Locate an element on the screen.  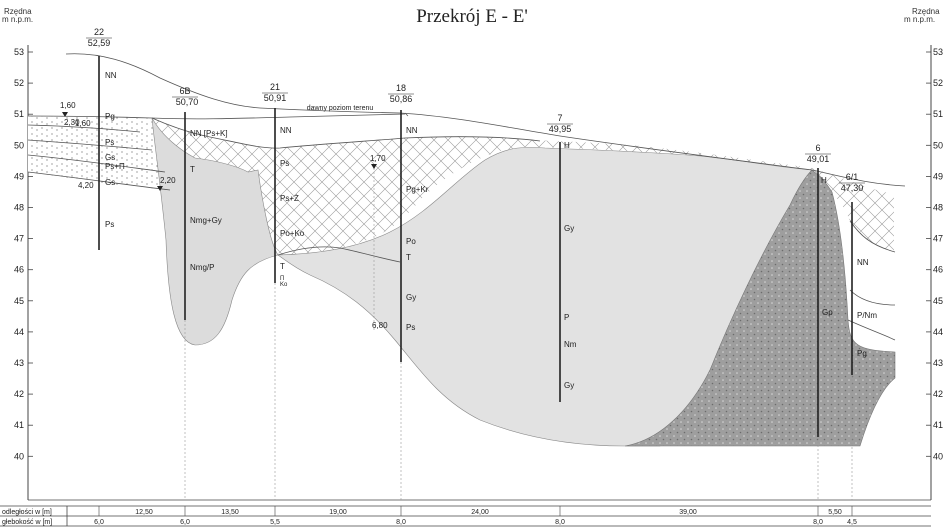
bh-21-layer-ko: Ko is located at coordinates (284, 285).